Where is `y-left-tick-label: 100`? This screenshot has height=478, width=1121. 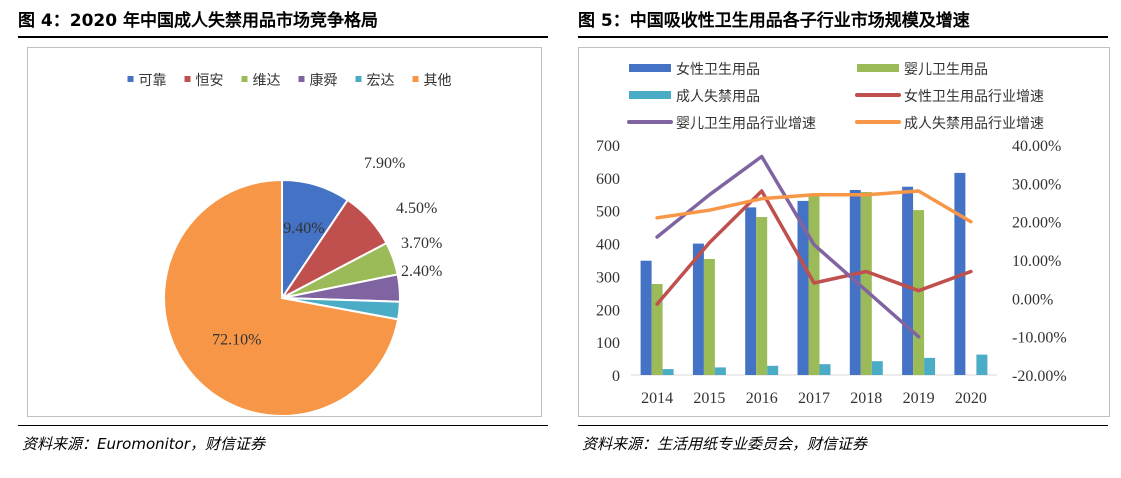 y-left-tick-label: 100 is located at coordinates (608, 343).